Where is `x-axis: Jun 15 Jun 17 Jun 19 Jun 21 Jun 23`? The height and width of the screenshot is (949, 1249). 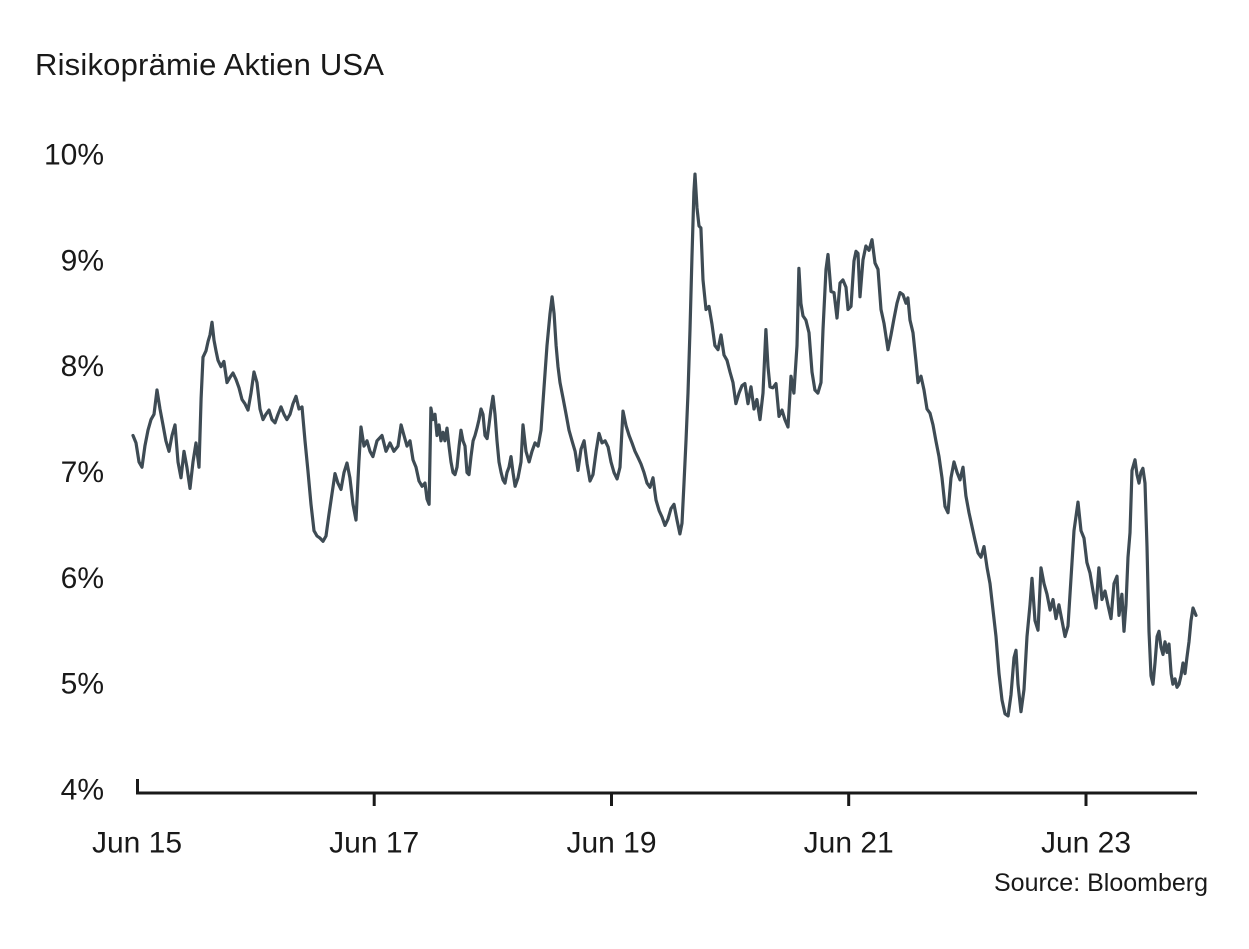
x-axis: Jun 15 Jun 17 Jun 19 Jun 21 Jun 23 is located at coordinates (644, 819).